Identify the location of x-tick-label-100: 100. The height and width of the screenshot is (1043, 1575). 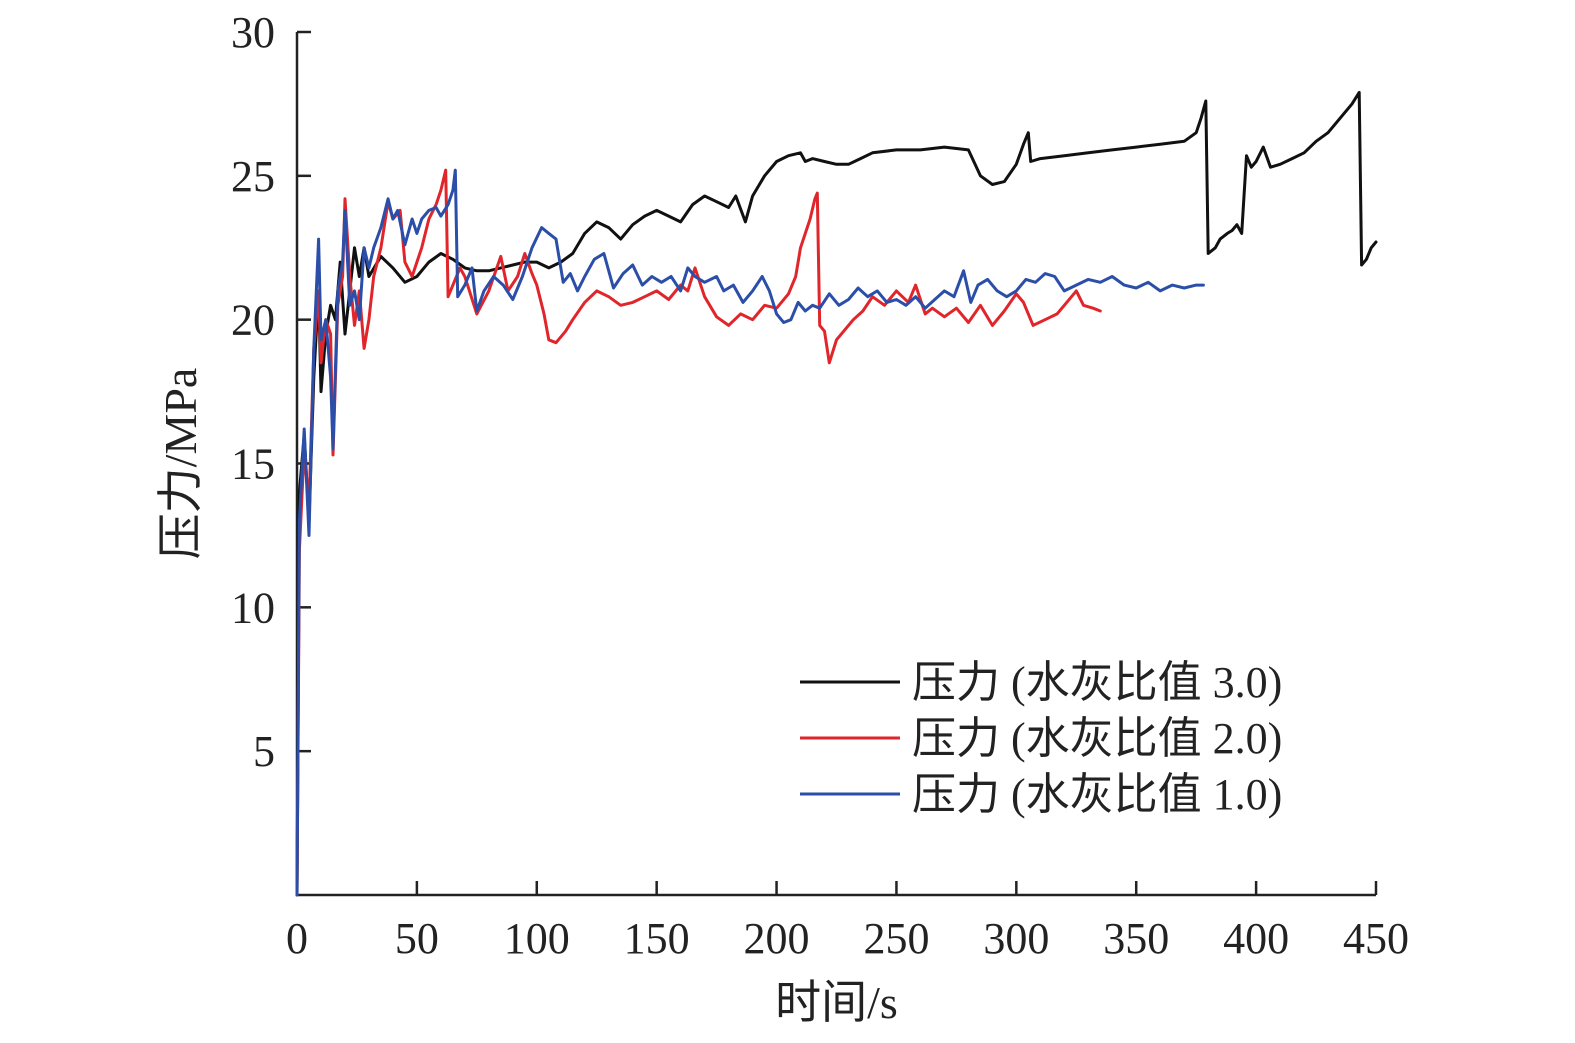
(537, 938).